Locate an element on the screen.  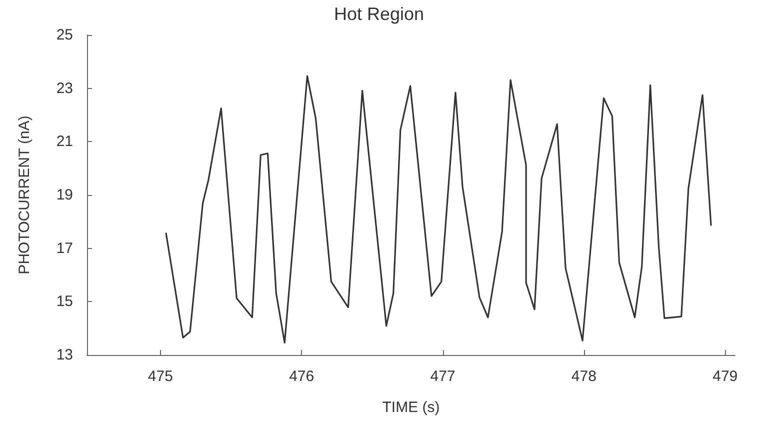
x-tick-label: 477 is located at coordinates (443, 376).